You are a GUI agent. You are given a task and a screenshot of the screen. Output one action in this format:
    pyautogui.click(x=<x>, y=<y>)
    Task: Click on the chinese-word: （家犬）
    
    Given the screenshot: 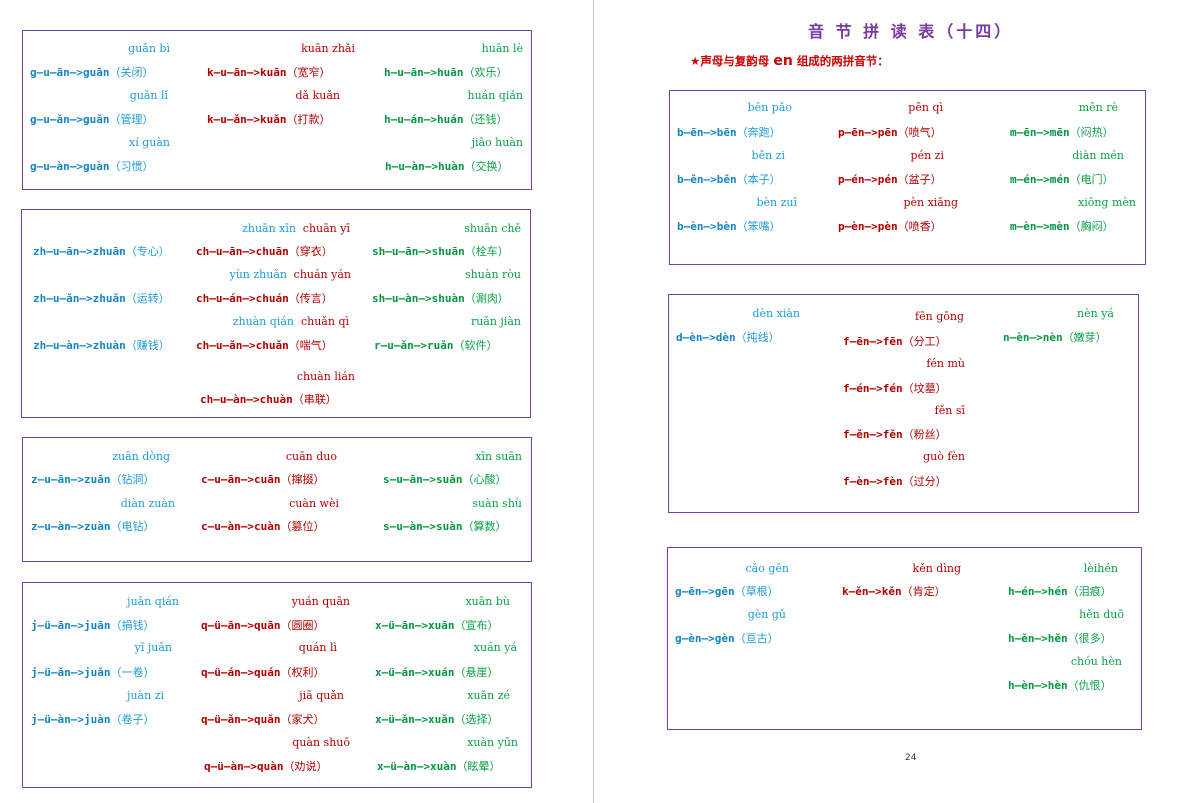 What is the action you would take?
    pyautogui.click(x=302, y=719)
    